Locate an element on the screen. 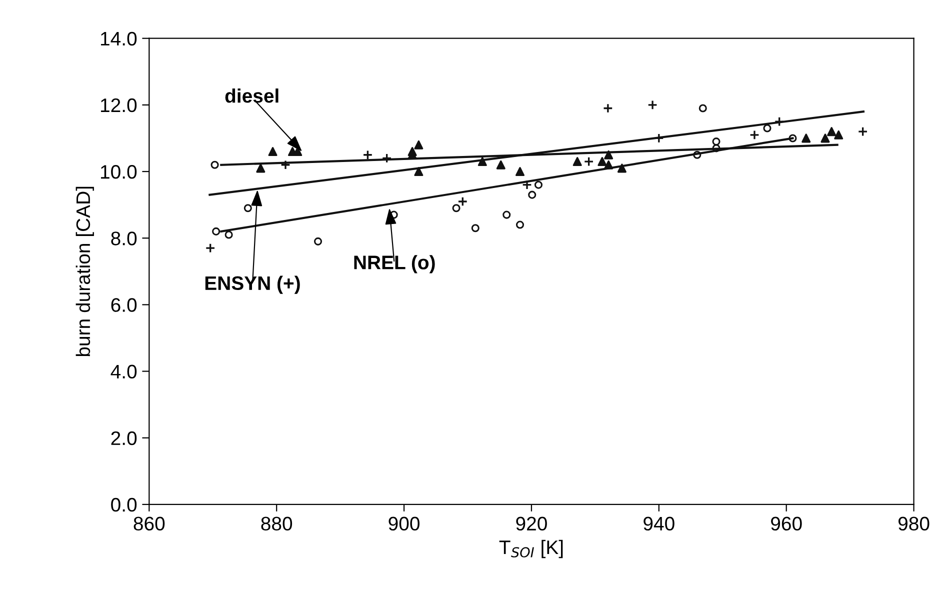  x-tick-label: 880 is located at coordinates (276, 523).